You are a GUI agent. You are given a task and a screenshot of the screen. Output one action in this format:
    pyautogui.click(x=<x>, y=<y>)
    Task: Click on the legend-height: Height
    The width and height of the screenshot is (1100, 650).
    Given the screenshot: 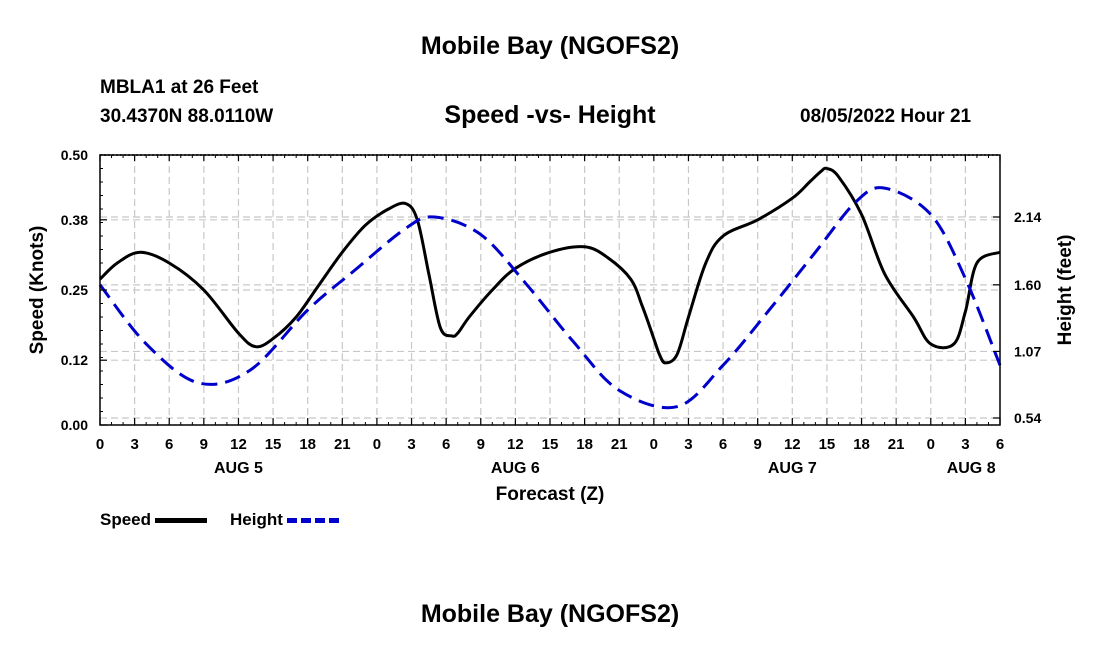 What is the action you would take?
    pyautogui.click(x=284, y=520)
    